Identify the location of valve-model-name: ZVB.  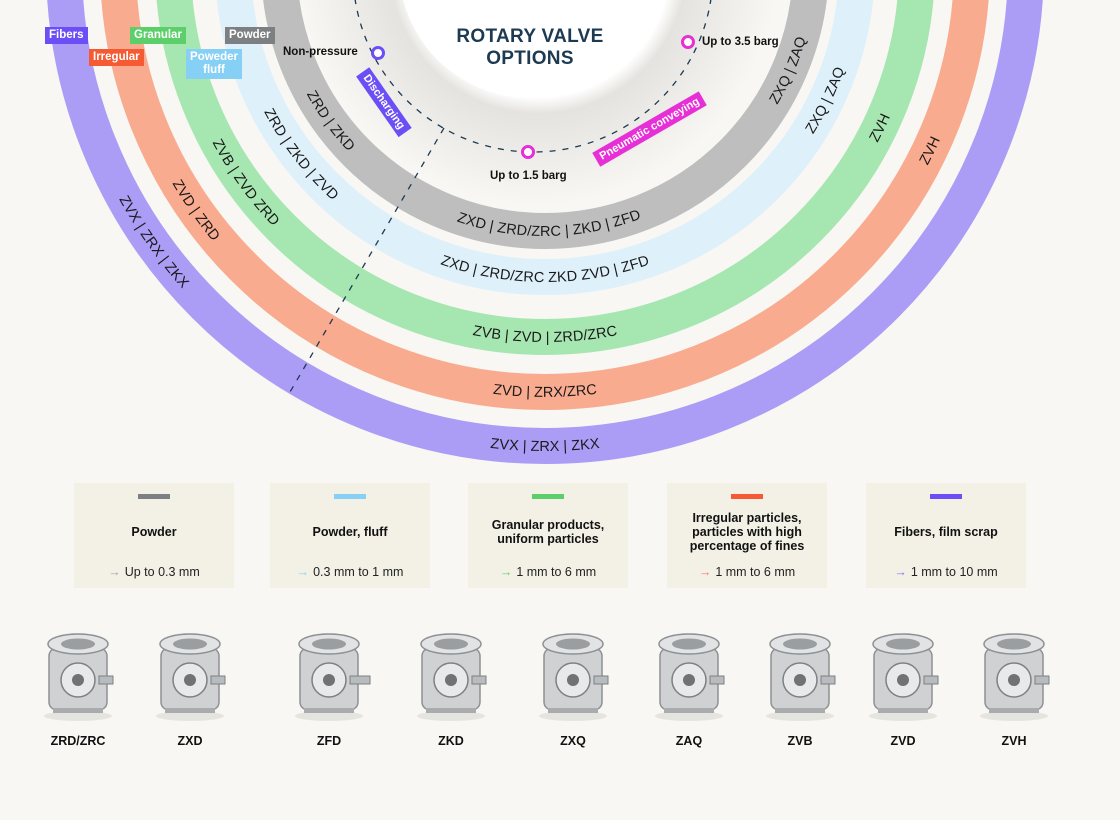
(800, 741).